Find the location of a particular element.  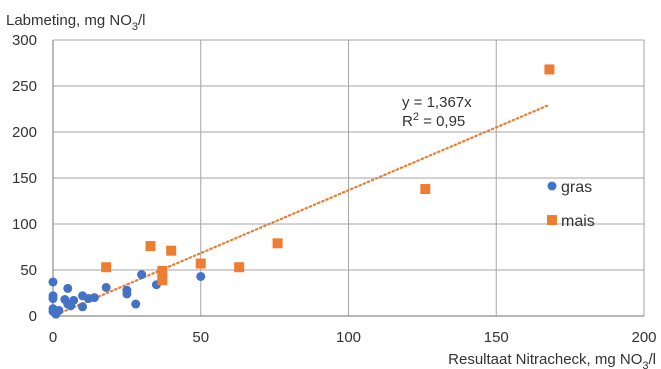

trendline-equation: y = 1,367x is located at coordinates (437, 102).